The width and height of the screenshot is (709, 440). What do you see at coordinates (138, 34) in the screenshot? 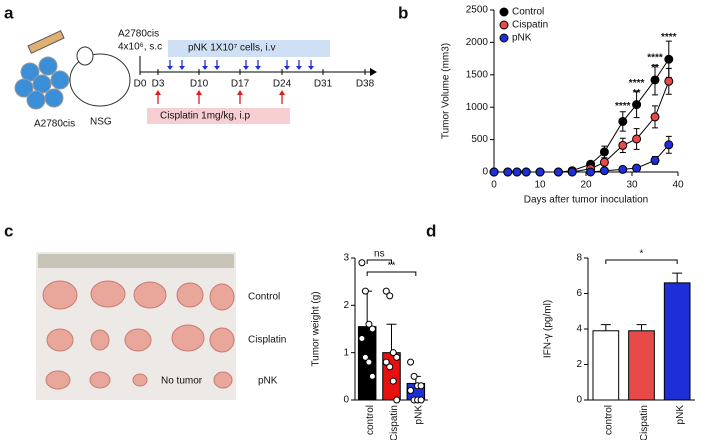
I see `label: A2780cis` at bounding box center [138, 34].